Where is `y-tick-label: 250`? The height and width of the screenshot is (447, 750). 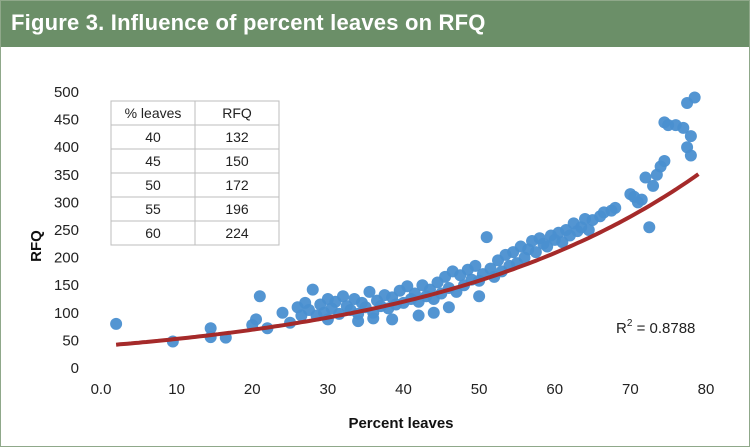
y-tick-label: 250 is located at coordinates (66, 230).